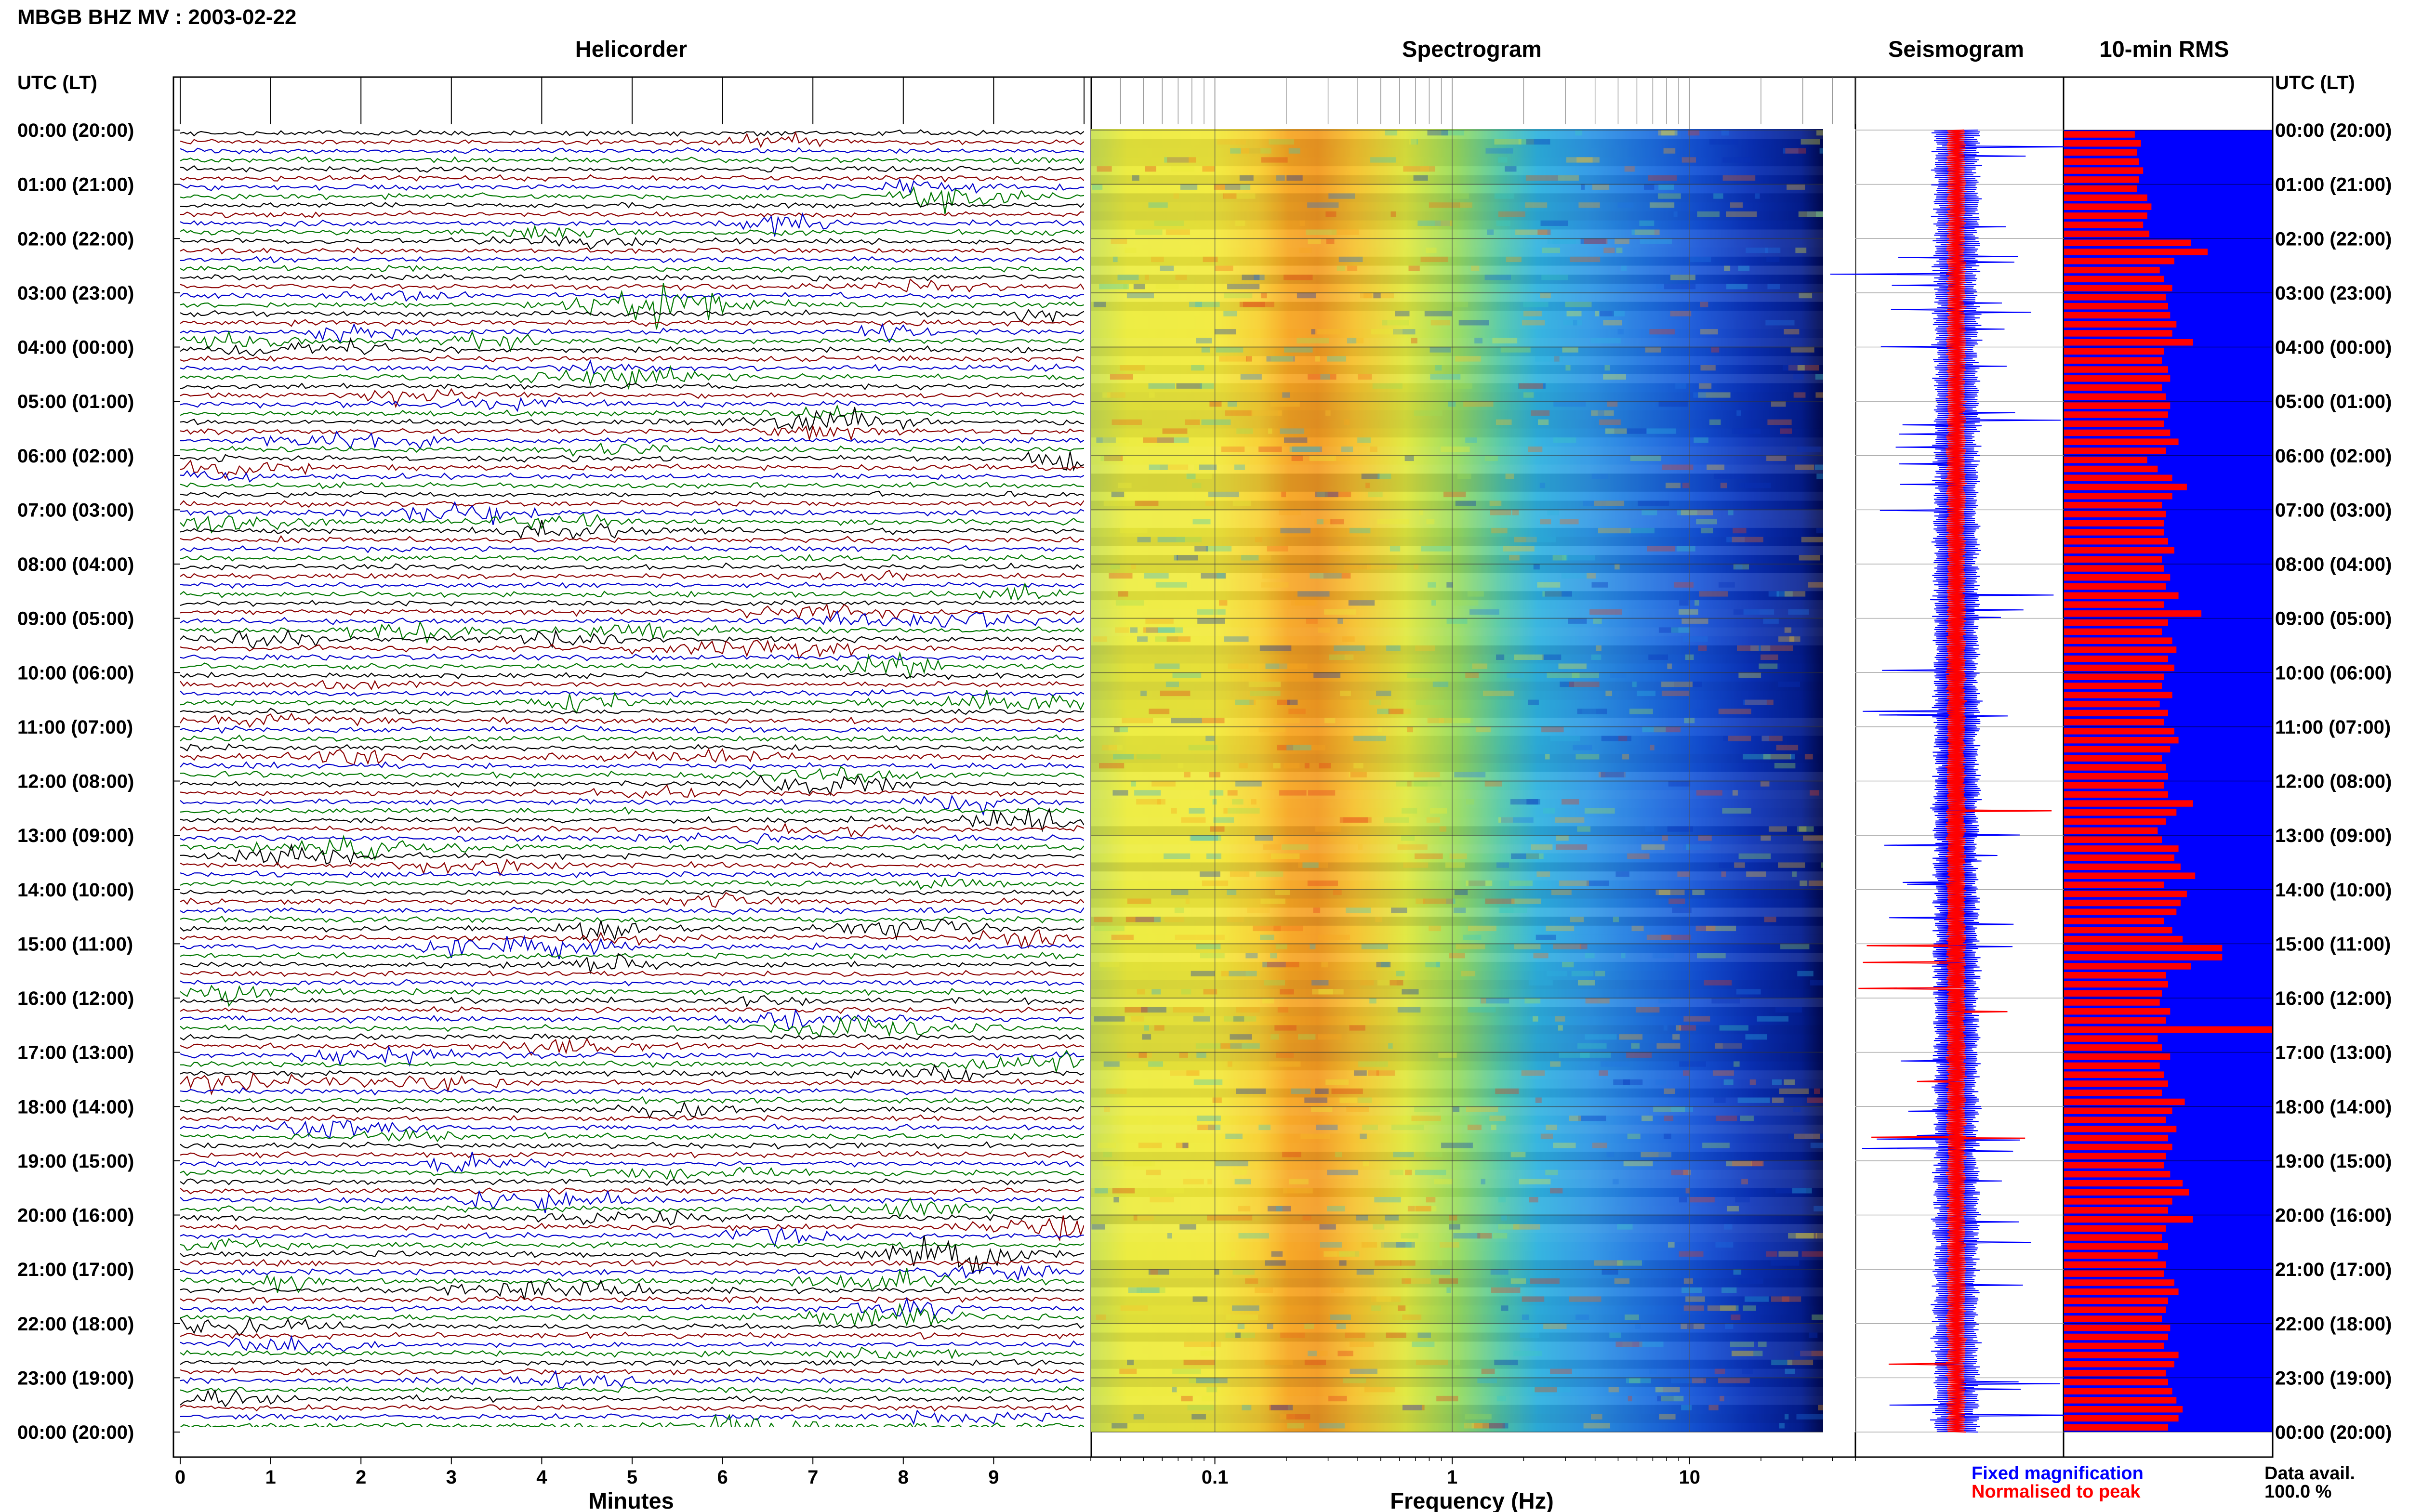 The image size is (2409, 1512). Describe the element at coordinates (722, 1477) in the screenshot. I see `helicorder-x-tick-label: 6` at that location.